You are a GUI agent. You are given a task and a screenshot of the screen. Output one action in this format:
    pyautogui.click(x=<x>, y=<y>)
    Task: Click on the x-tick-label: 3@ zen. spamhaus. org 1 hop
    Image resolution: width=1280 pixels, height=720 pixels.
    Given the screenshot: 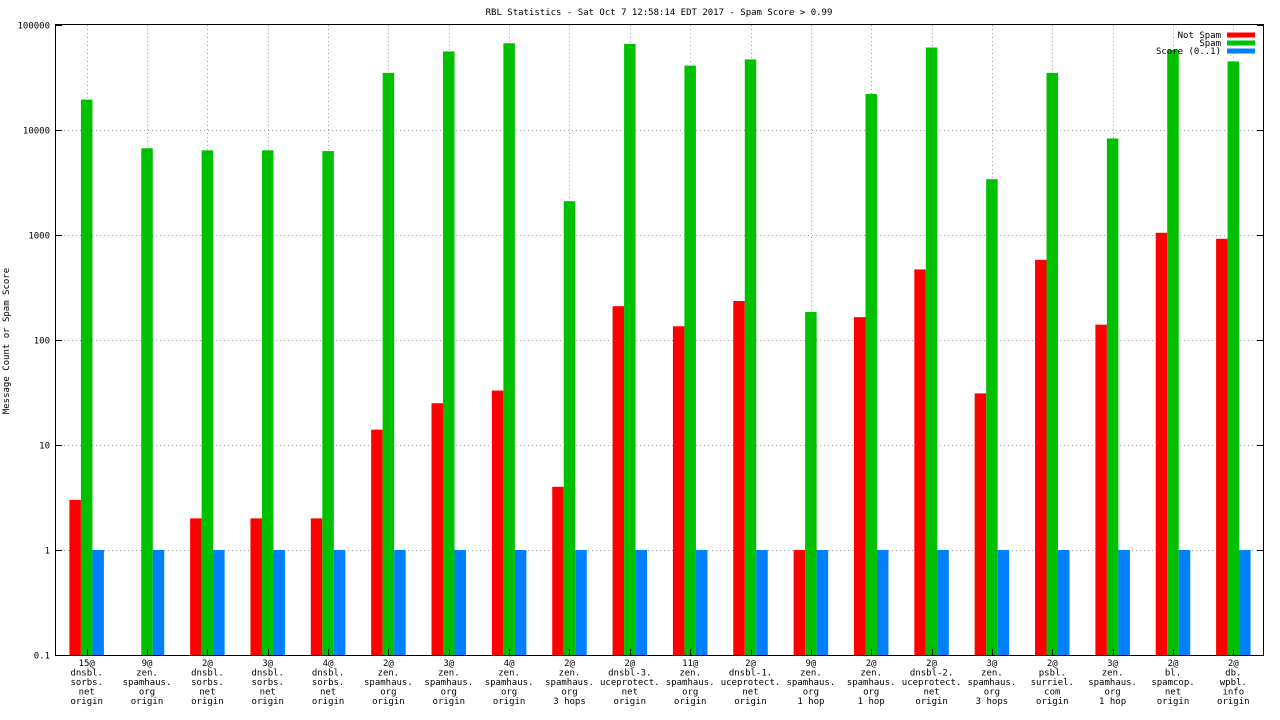 What is the action you would take?
    pyautogui.click(x=1112, y=683)
    